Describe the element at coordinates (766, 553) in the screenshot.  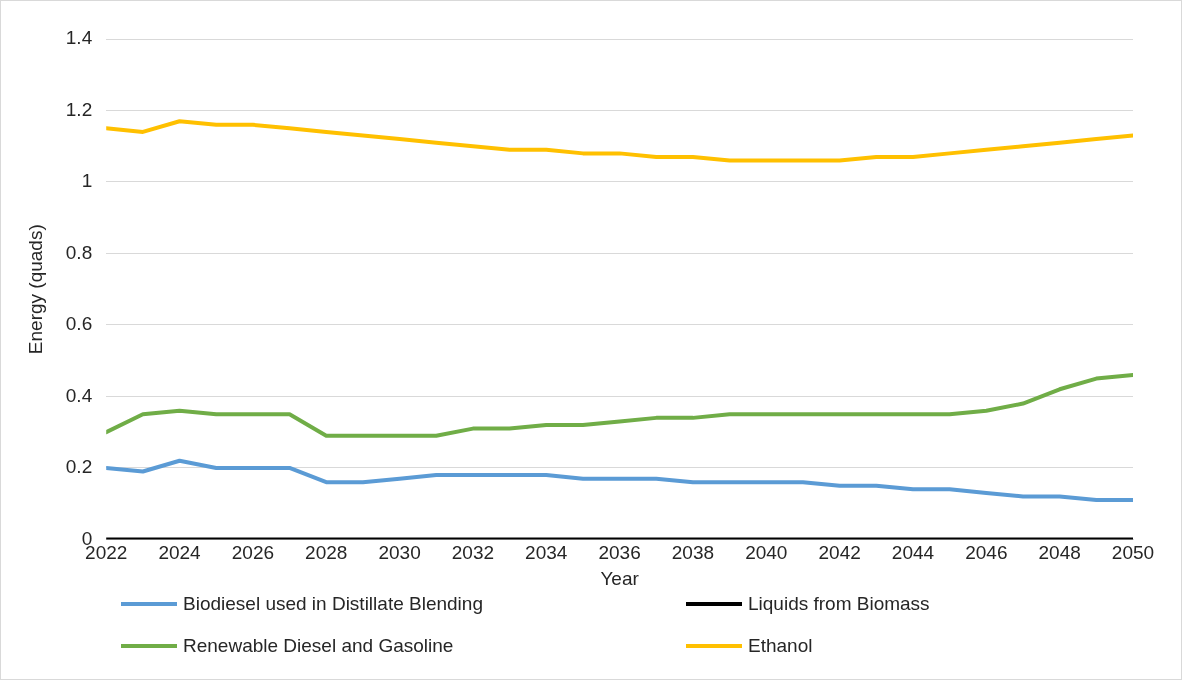
I see `x-tick-label: 2040` at that location.